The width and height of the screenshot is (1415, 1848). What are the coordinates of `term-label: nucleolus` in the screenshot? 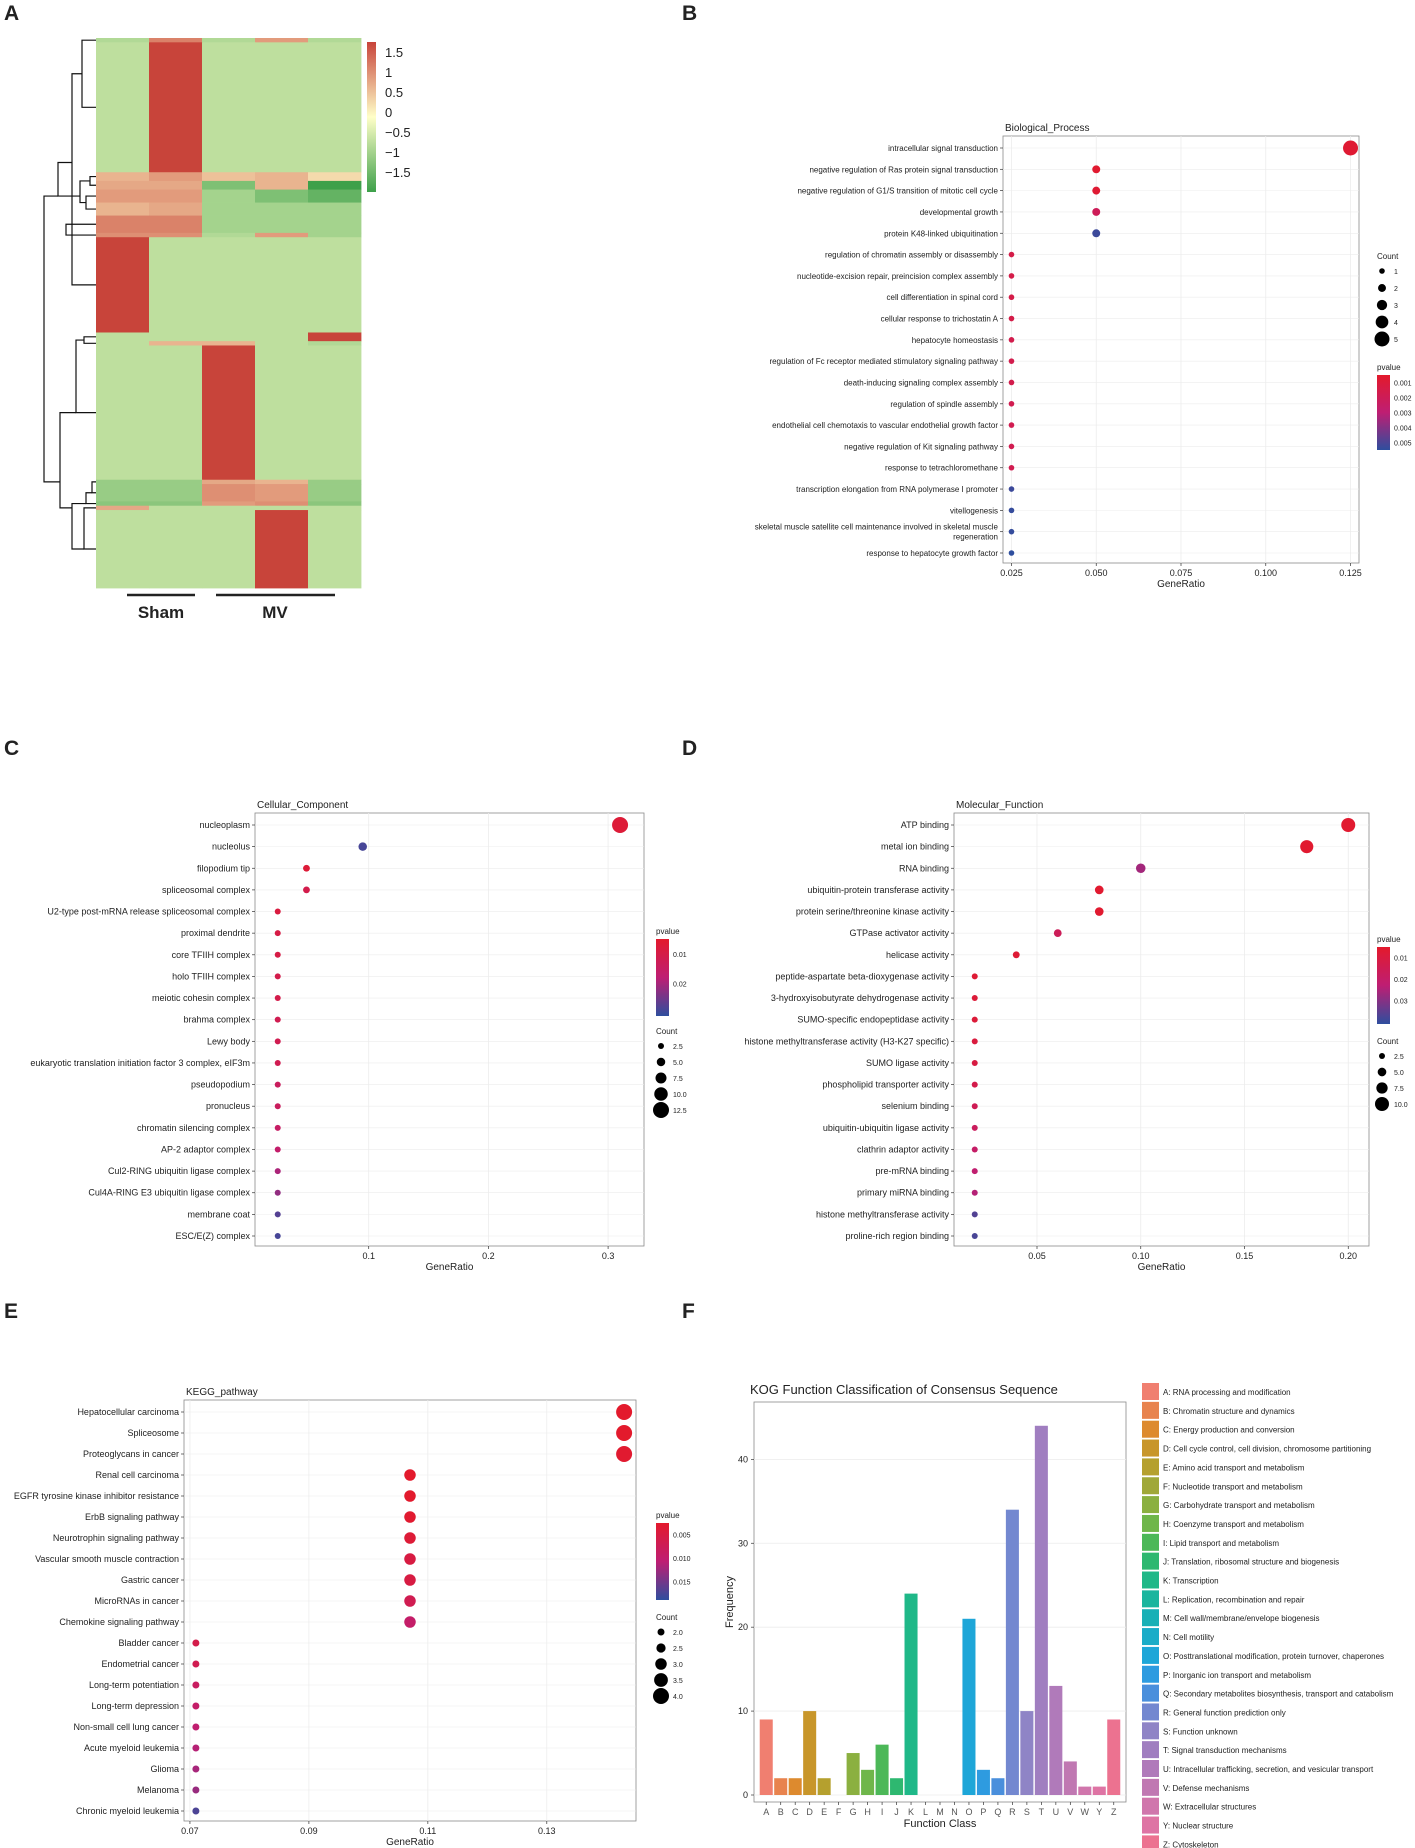 It's located at (231, 847).